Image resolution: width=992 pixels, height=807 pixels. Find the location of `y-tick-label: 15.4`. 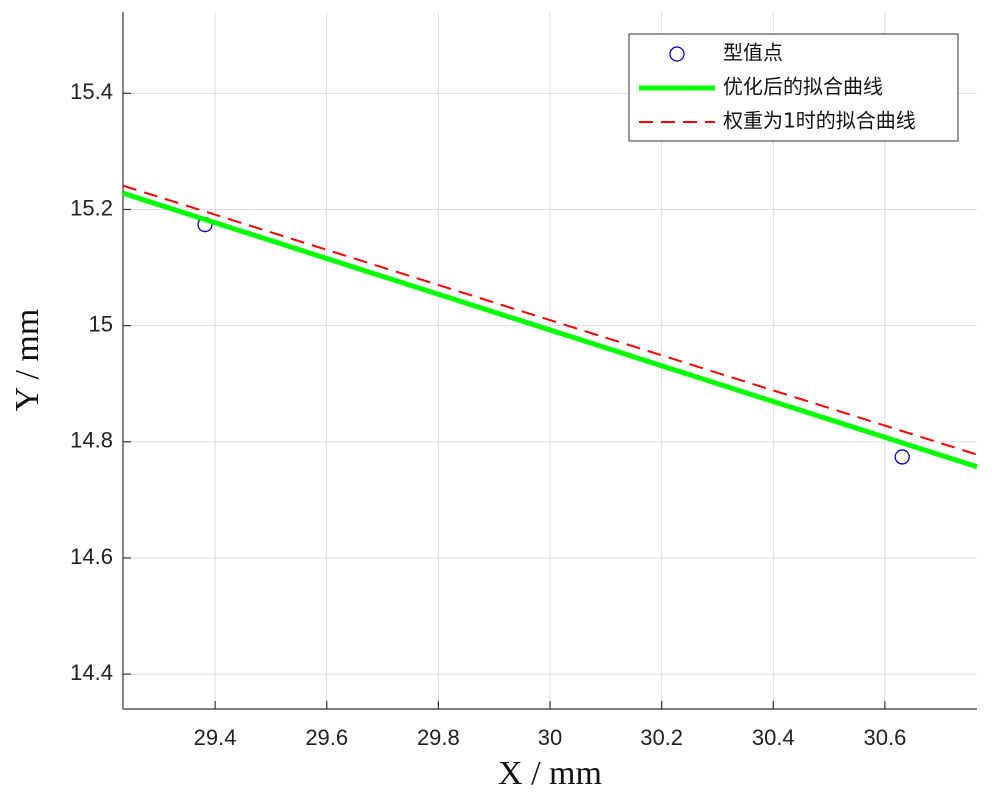

y-tick-label: 15.4 is located at coordinates (91, 91).